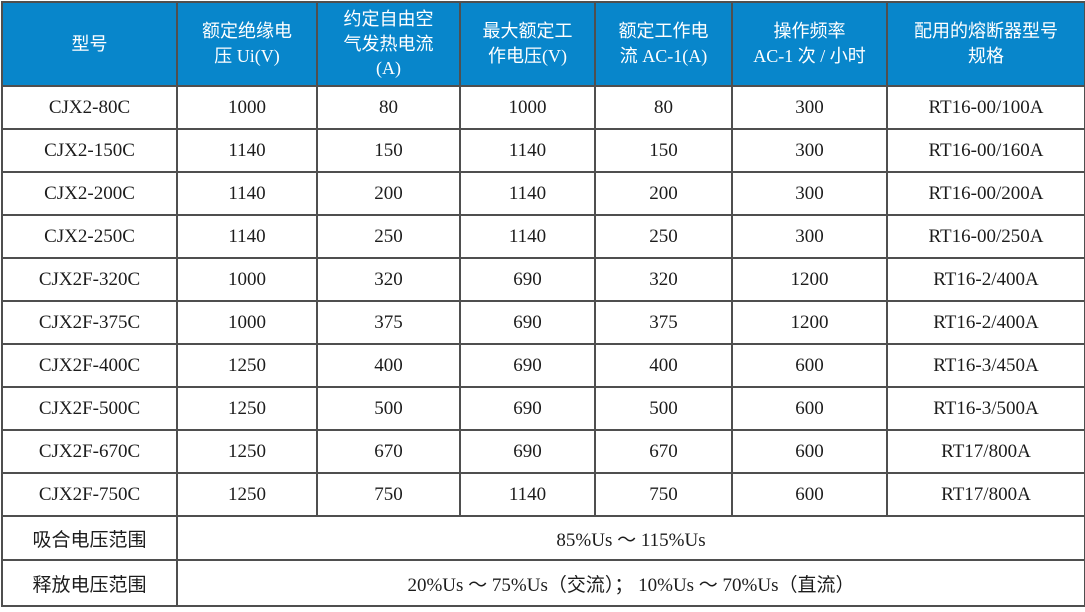  I want to click on working-current-cell: 670, so click(663, 451).